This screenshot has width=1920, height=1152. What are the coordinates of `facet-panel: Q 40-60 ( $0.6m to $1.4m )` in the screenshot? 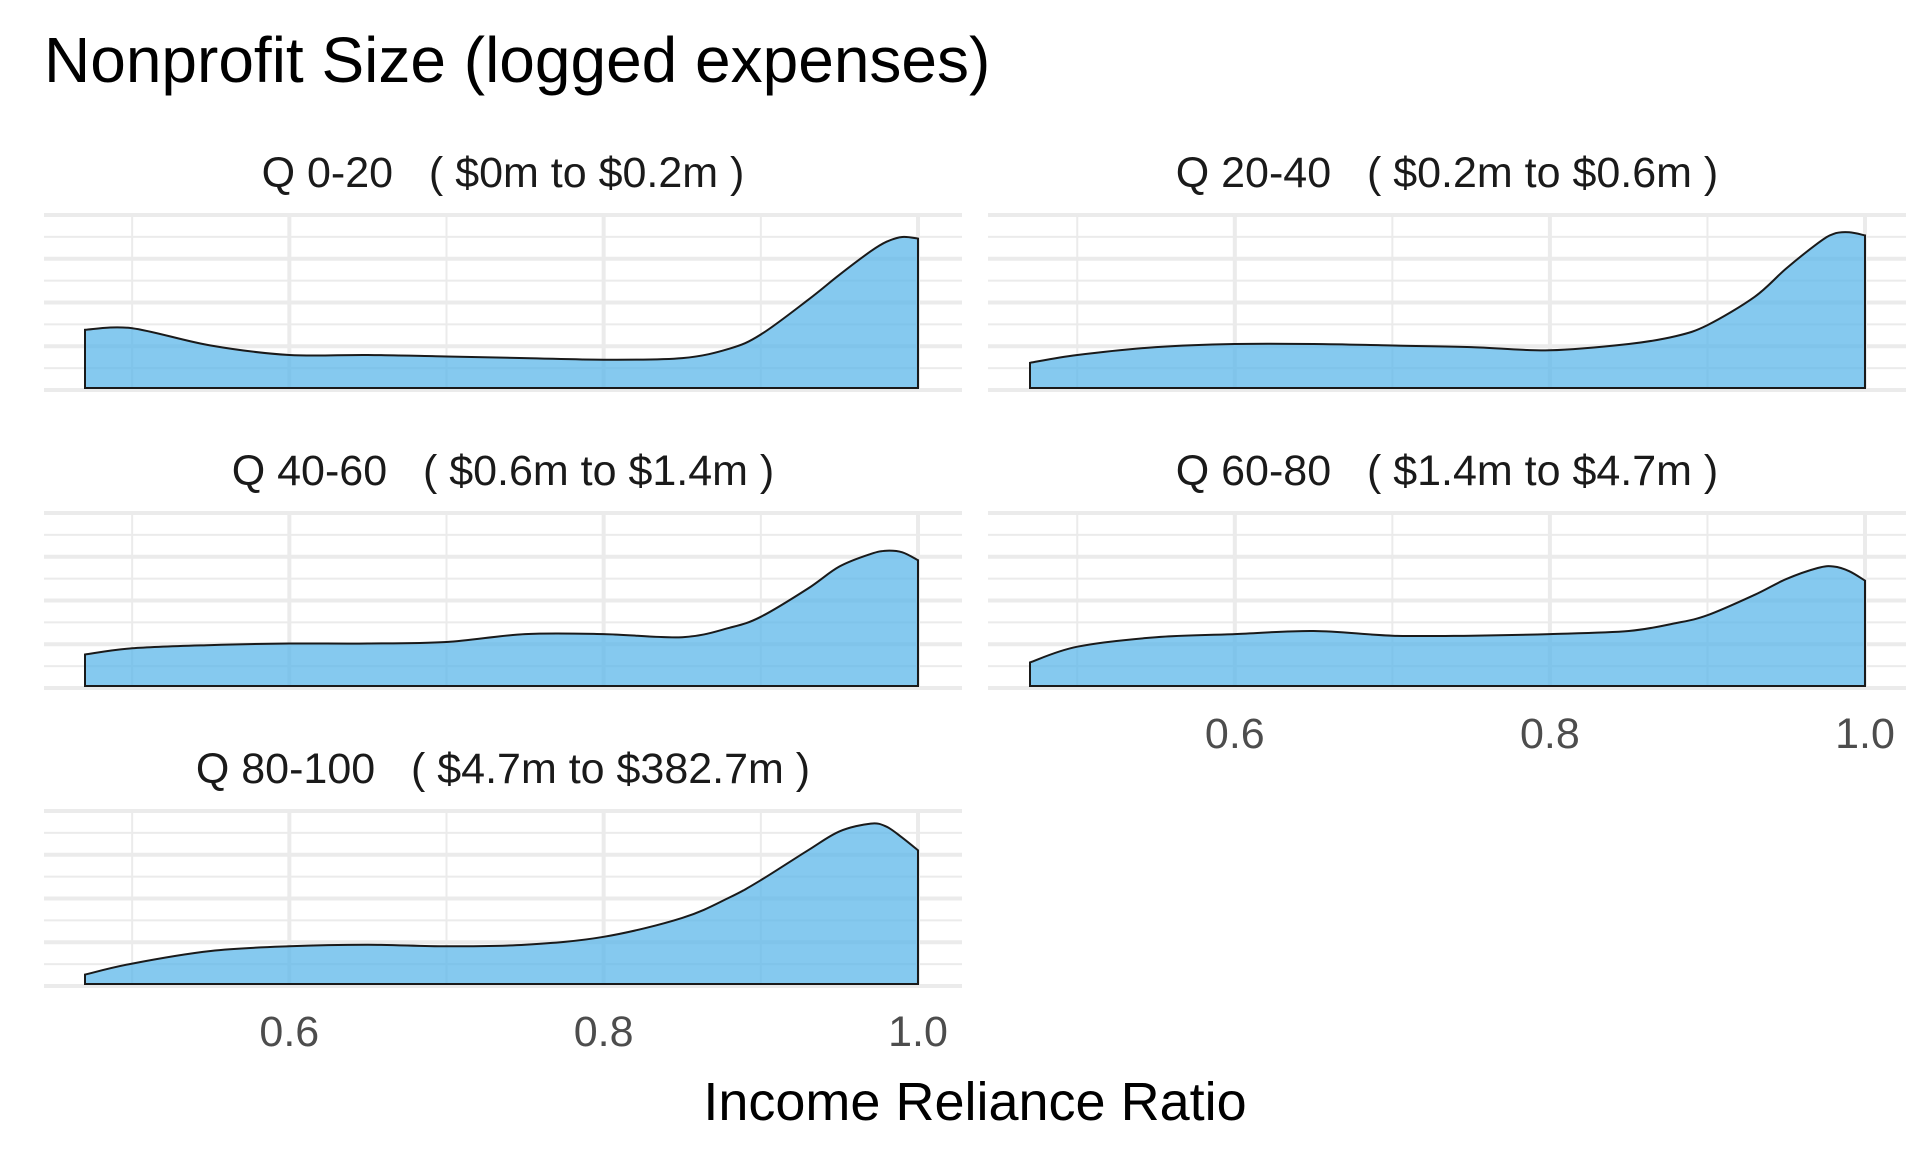 It's located at (503, 568).